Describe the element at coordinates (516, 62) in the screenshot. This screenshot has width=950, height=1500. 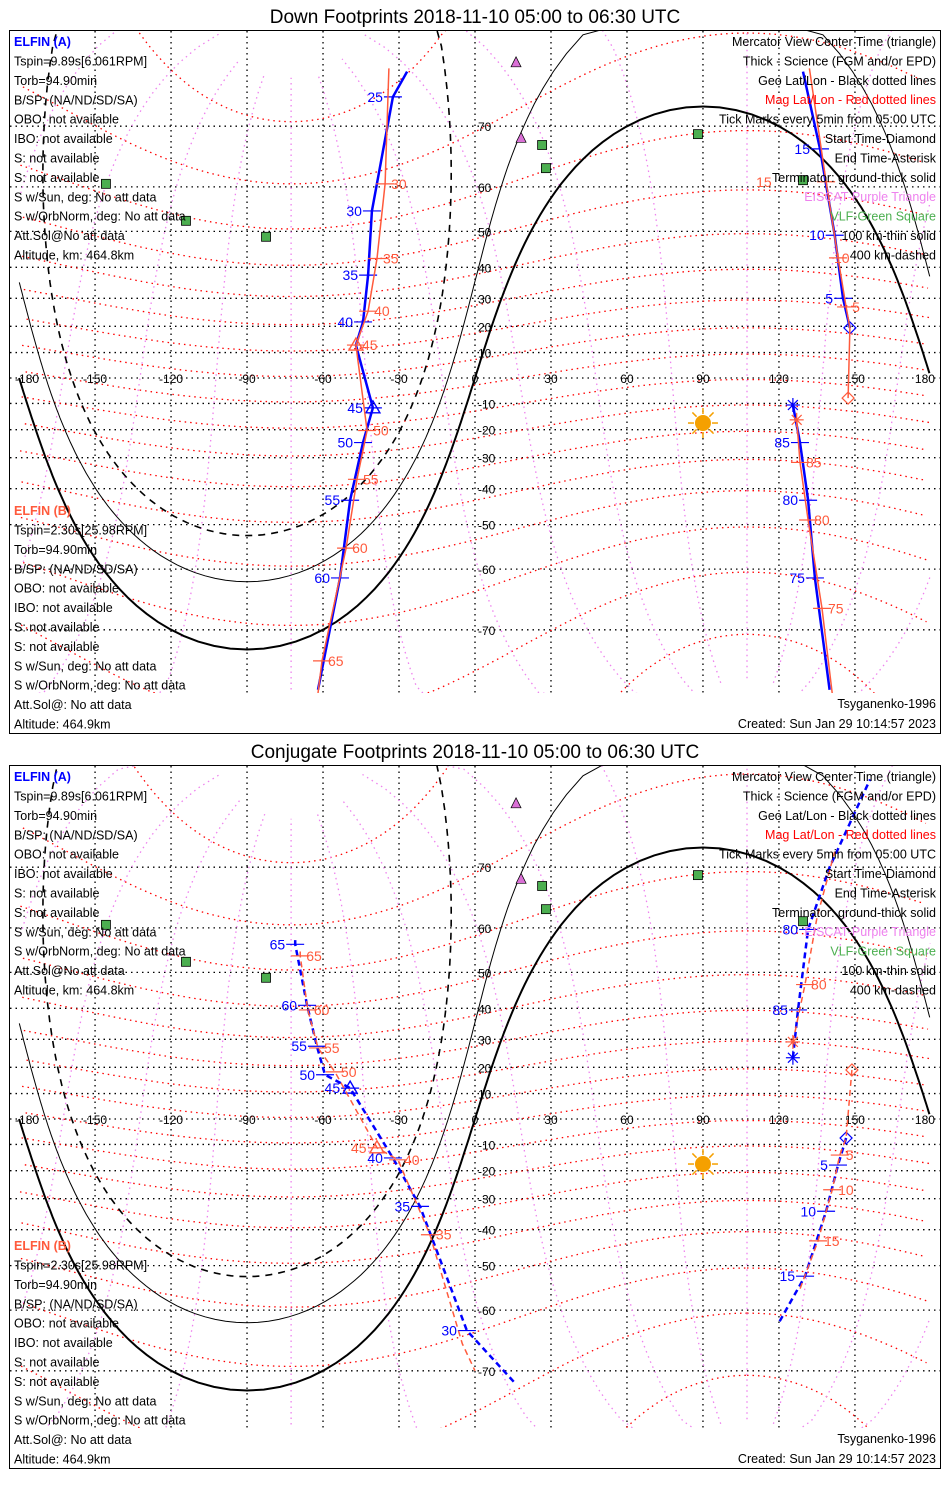
I see `eiscat-site-triangle` at that location.